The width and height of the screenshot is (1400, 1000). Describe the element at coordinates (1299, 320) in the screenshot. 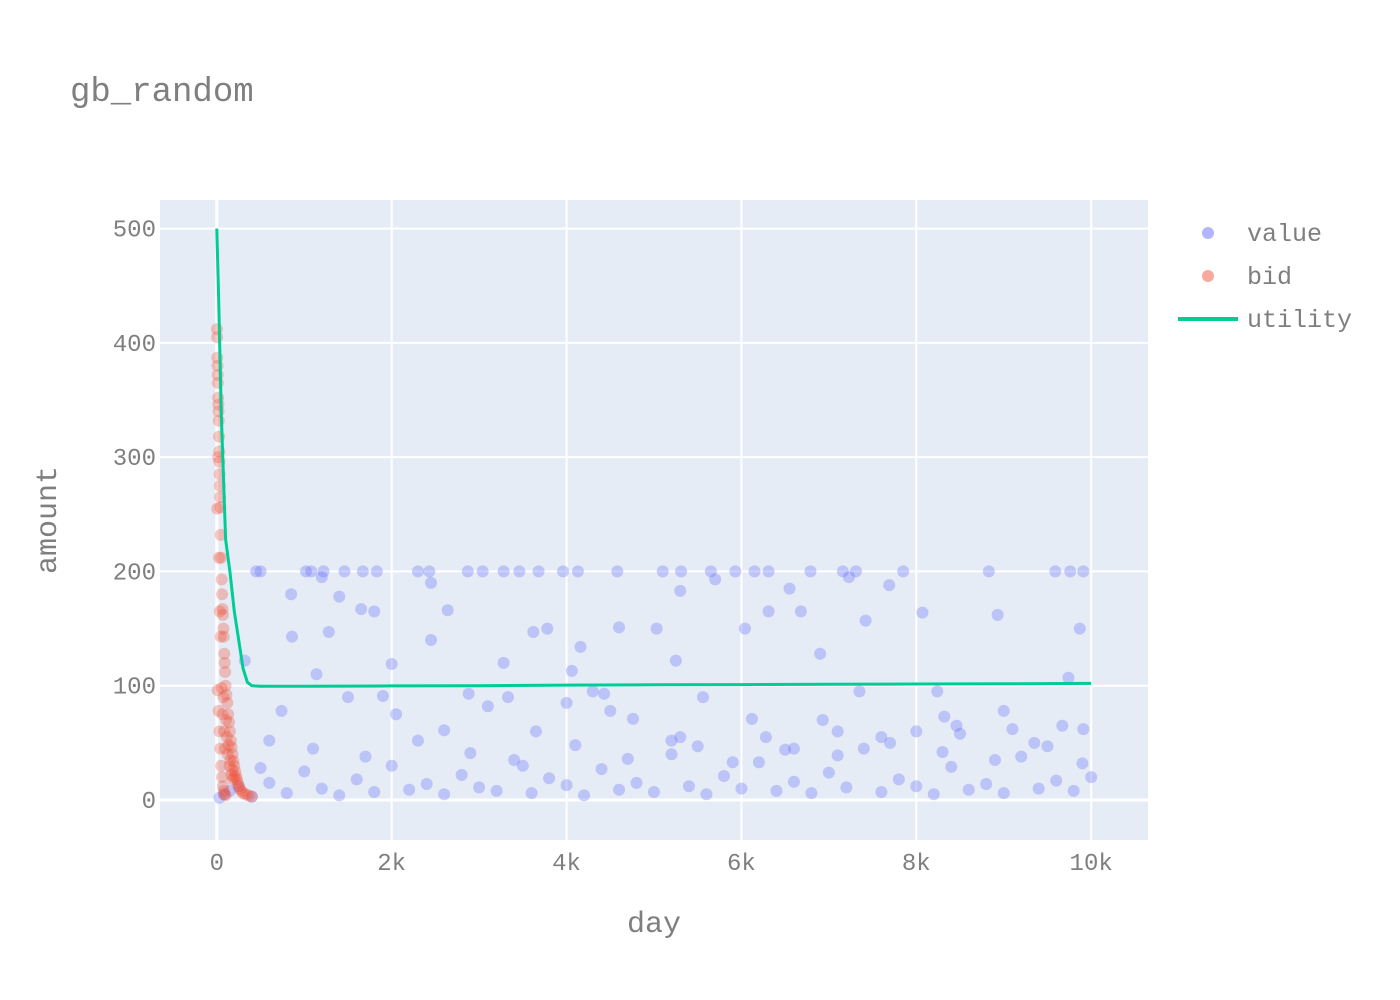

I see `legend-label-utility: utility` at that location.